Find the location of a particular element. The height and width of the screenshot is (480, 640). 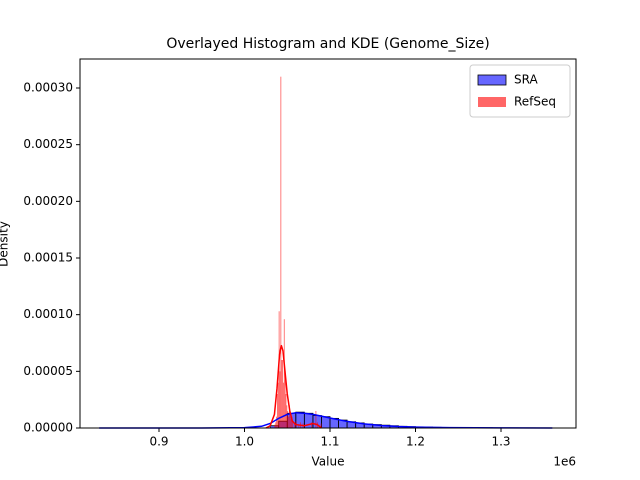

y-tick-label: 0.00015 is located at coordinates (48, 258).